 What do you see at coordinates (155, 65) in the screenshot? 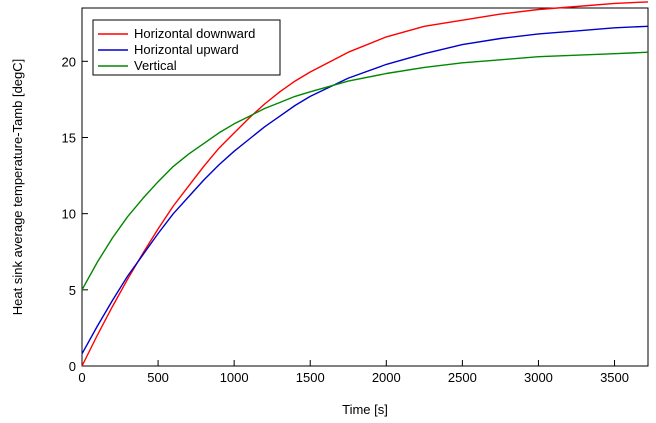
I see `legend-label: Vertical` at bounding box center [155, 65].